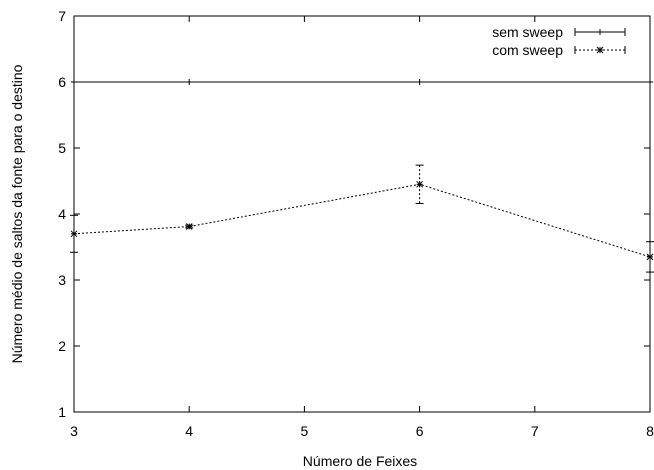 The height and width of the screenshot is (470, 654). What do you see at coordinates (420, 431) in the screenshot?
I see `x-tick-label: 6` at bounding box center [420, 431].